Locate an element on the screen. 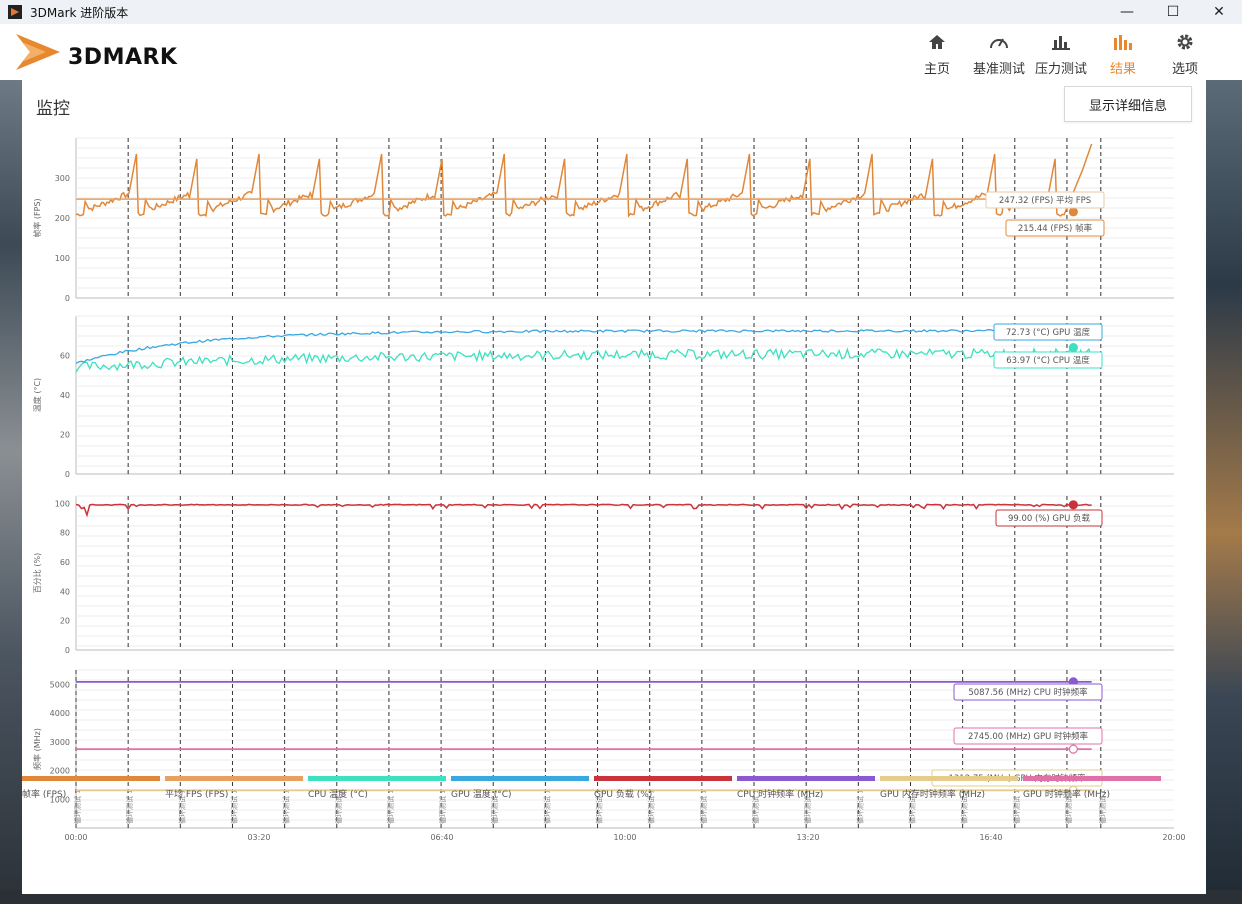  legend-label: GPU 负载 (%) is located at coordinates (623, 795).